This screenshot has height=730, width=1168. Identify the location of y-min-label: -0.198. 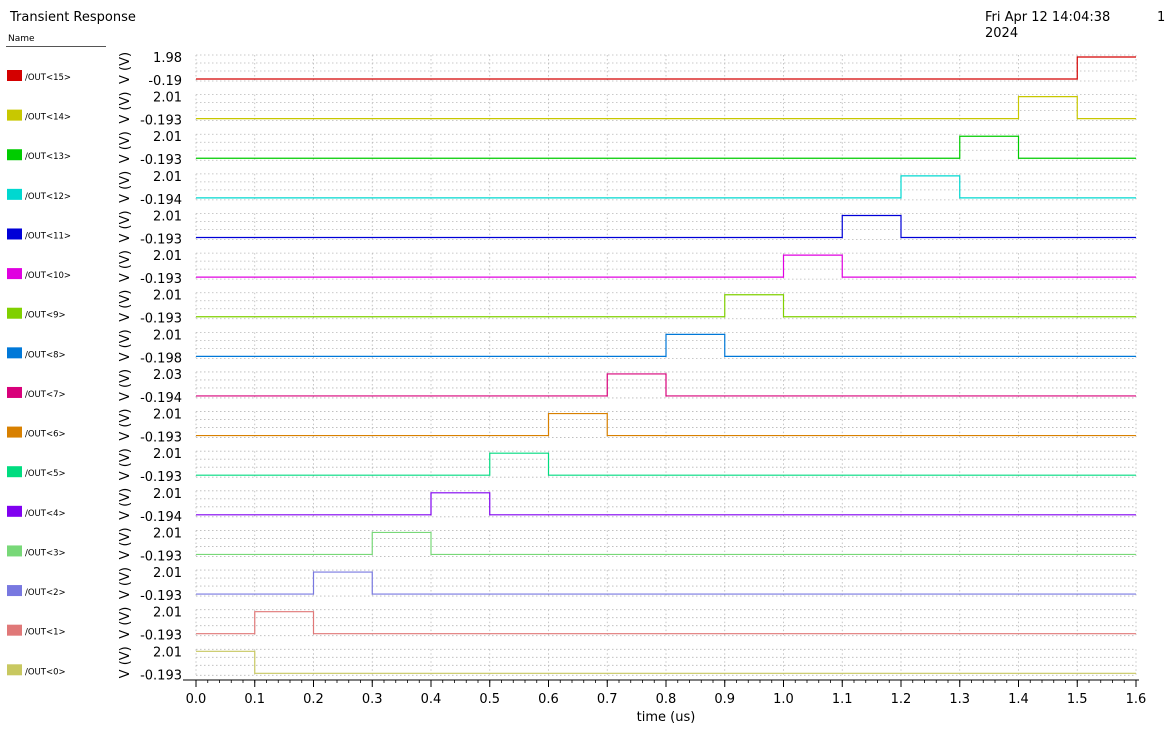
(161, 358).